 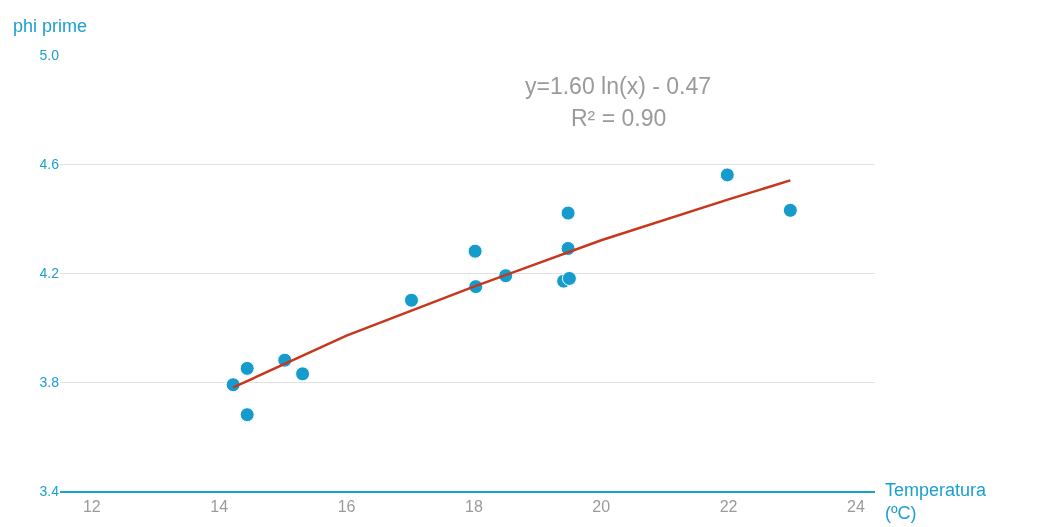 I want to click on y-tick-label: 4.2, so click(x=49, y=272).